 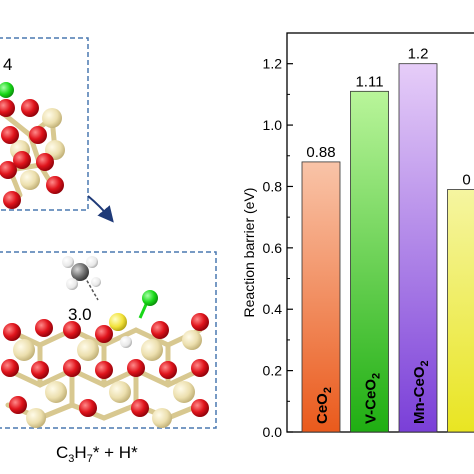 What do you see at coordinates (320, 152) in the screenshot?
I see `bar-value-label: 0.88` at bounding box center [320, 152].